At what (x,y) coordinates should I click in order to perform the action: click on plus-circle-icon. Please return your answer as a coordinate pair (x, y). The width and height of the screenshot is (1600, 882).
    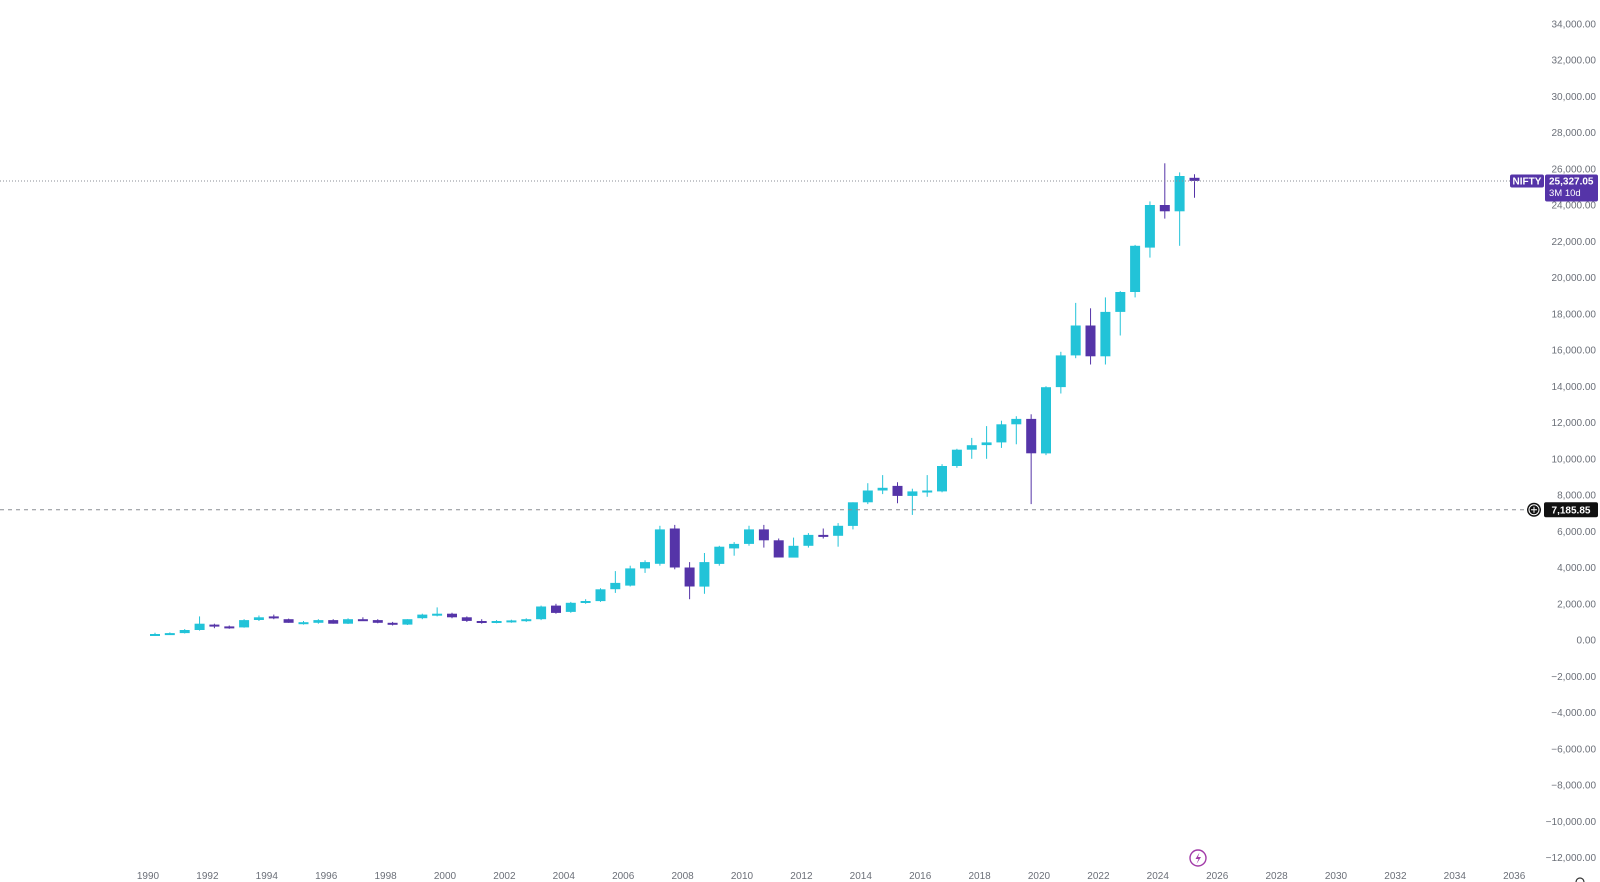
    Looking at the image, I should click on (1534, 509).